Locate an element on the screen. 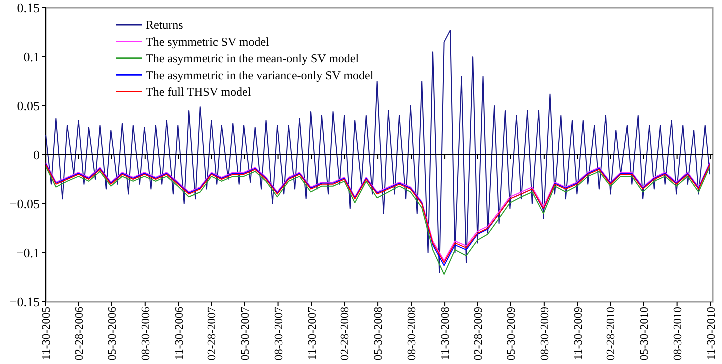 The image size is (722, 364). y-tick-label: 0.1 is located at coordinates (32, 57).